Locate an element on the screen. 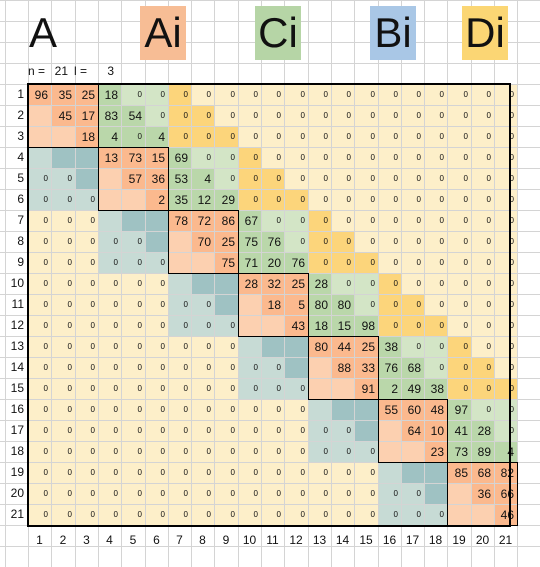  matrix-cell: 38 is located at coordinates (390, 347).